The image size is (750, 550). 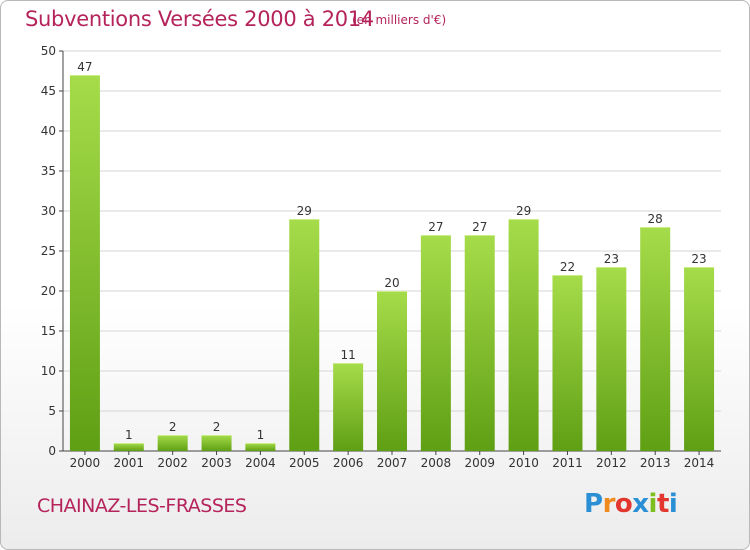 I want to click on y-tick-label: 0, so click(x=52, y=451).